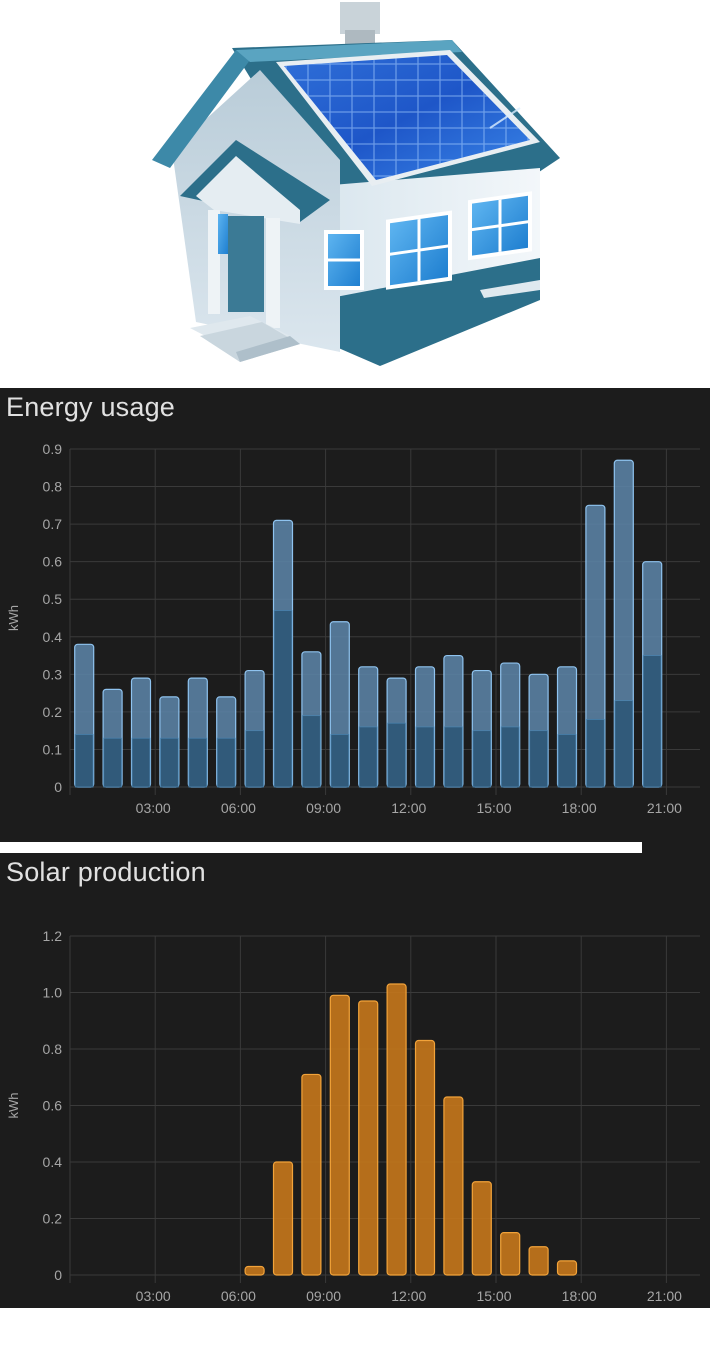  Describe the element at coordinates (493, 1296) in the screenshot. I see `solar-x-tick-label: 15:00` at that location.